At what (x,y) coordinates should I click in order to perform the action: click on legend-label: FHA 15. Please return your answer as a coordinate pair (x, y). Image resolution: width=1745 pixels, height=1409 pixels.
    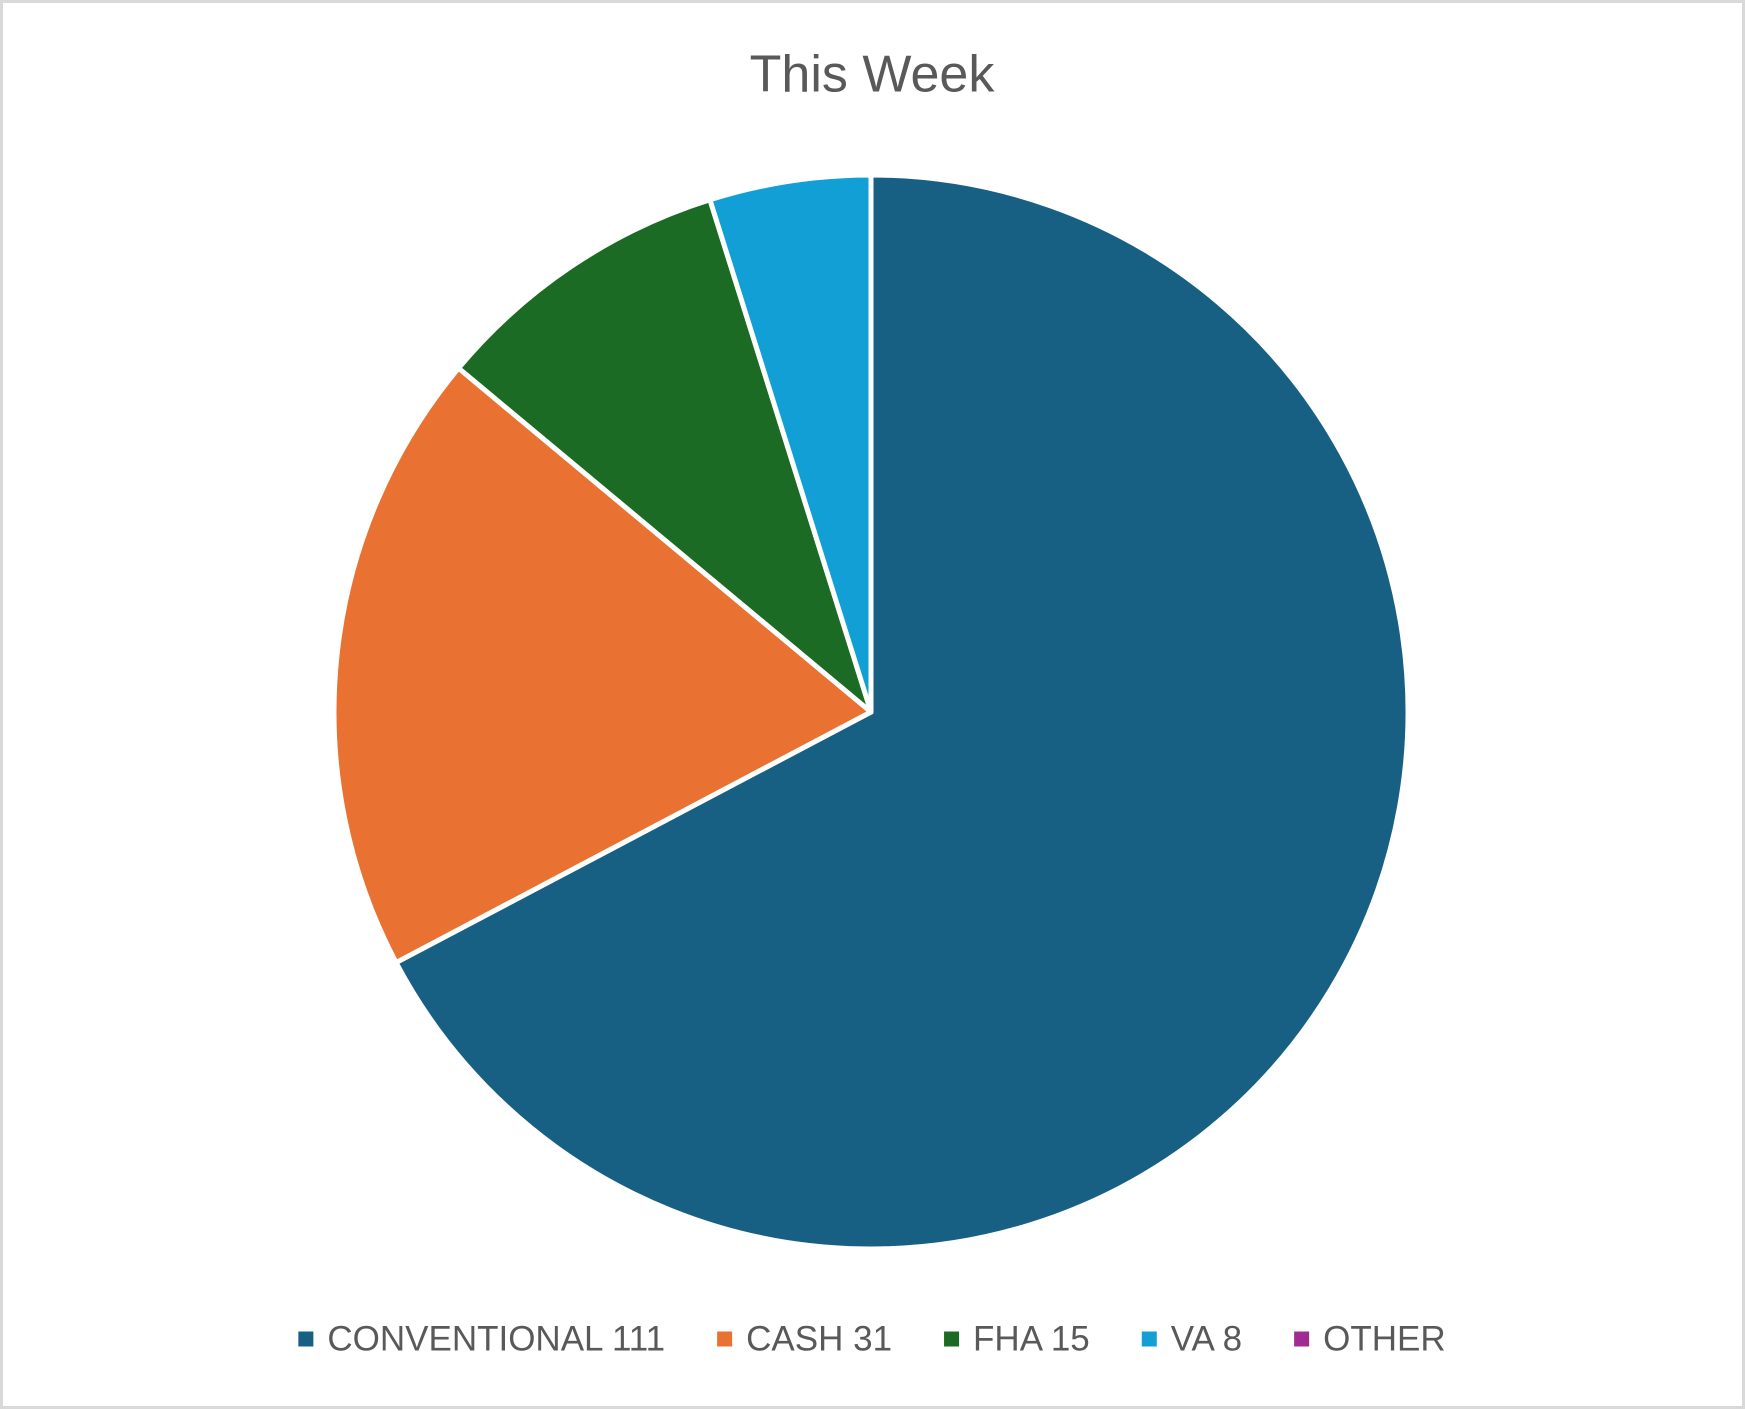
    Looking at the image, I should click on (1031, 1338).